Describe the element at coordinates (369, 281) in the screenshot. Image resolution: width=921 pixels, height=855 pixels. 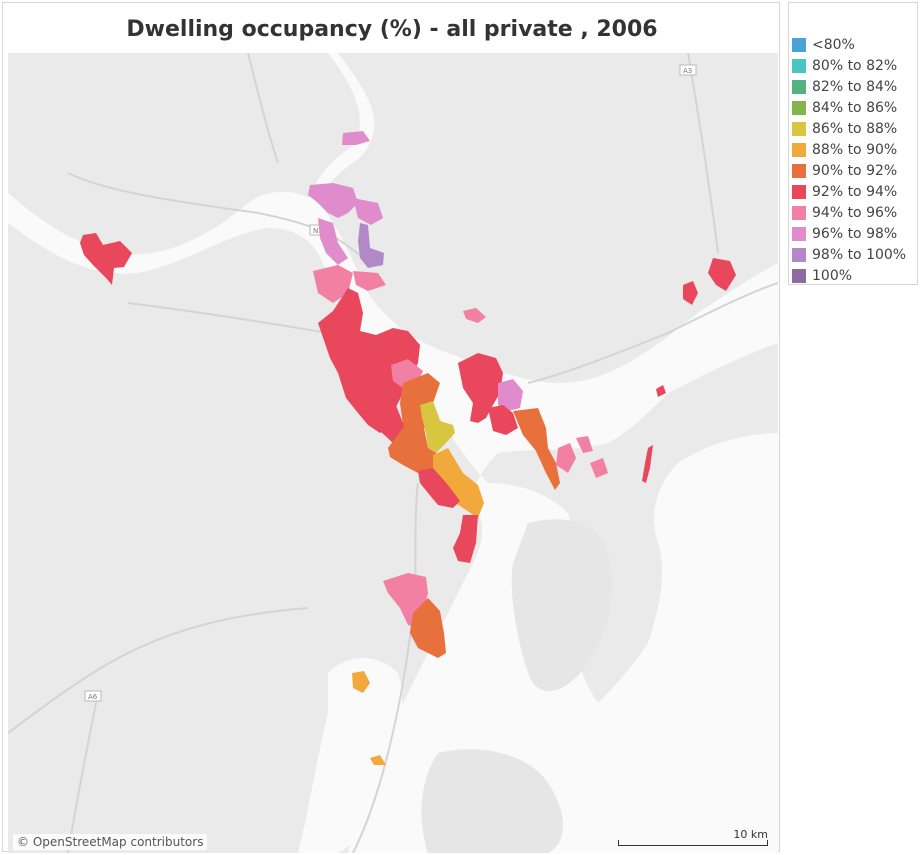
I see `region-pink-mid` at that location.